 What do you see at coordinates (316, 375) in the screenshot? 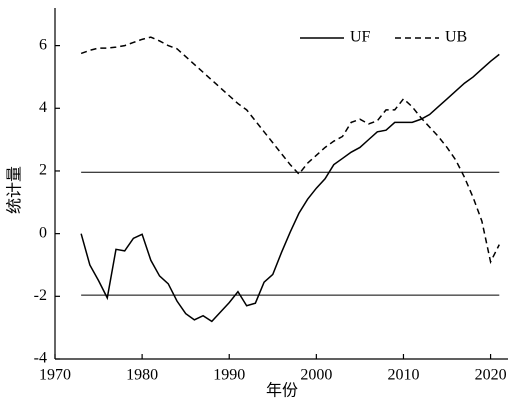
I see `x-tick-label: 2000` at bounding box center [316, 375].